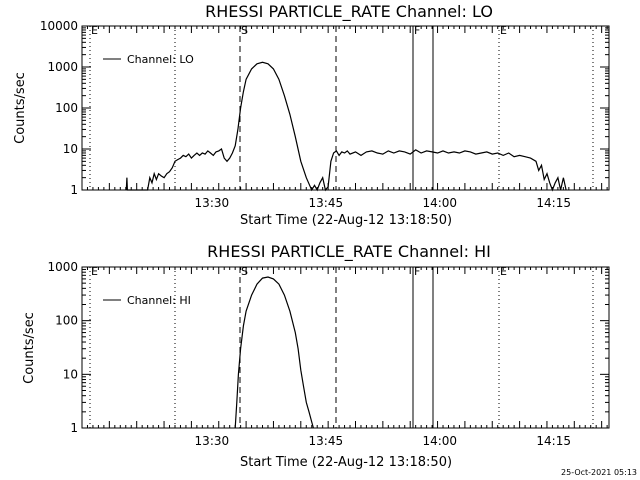 The image size is (640, 480). Describe the element at coordinates (159, 300) in the screenshot. I see `hi-legend-label: Channel: HI` at that location.